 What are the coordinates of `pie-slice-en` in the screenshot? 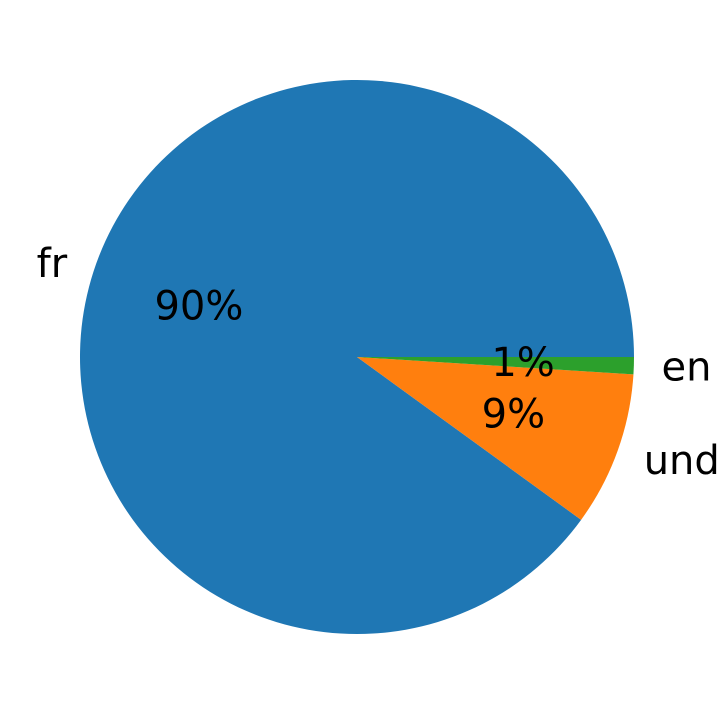 It's located at (495, 366).